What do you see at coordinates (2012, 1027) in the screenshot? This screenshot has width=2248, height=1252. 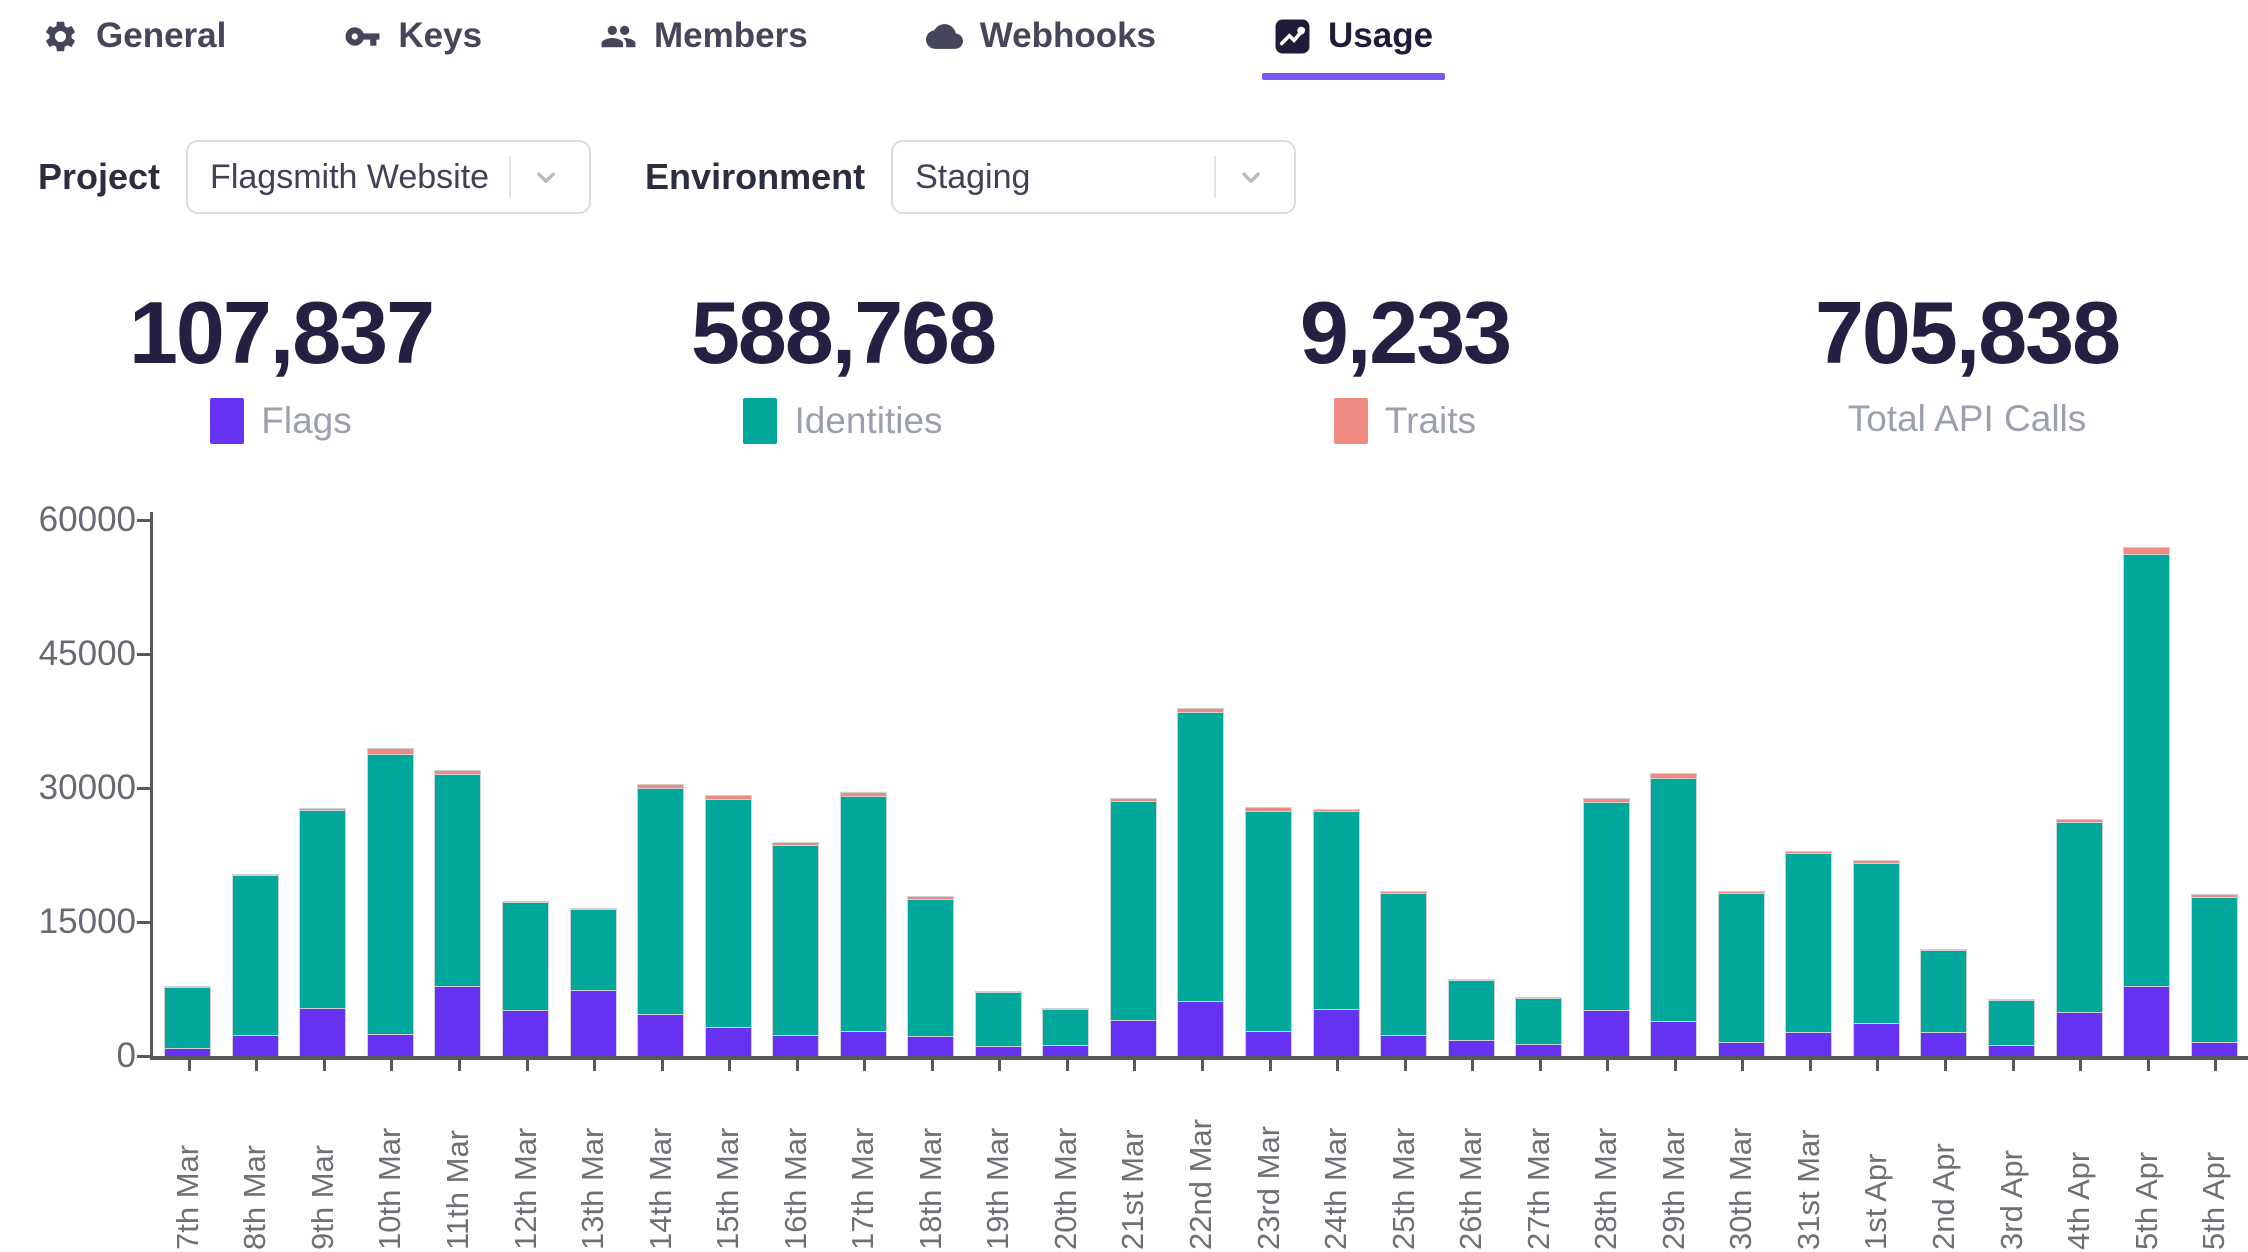 I see `bar-3rd-apr` at bounding box center [2012, 1027].